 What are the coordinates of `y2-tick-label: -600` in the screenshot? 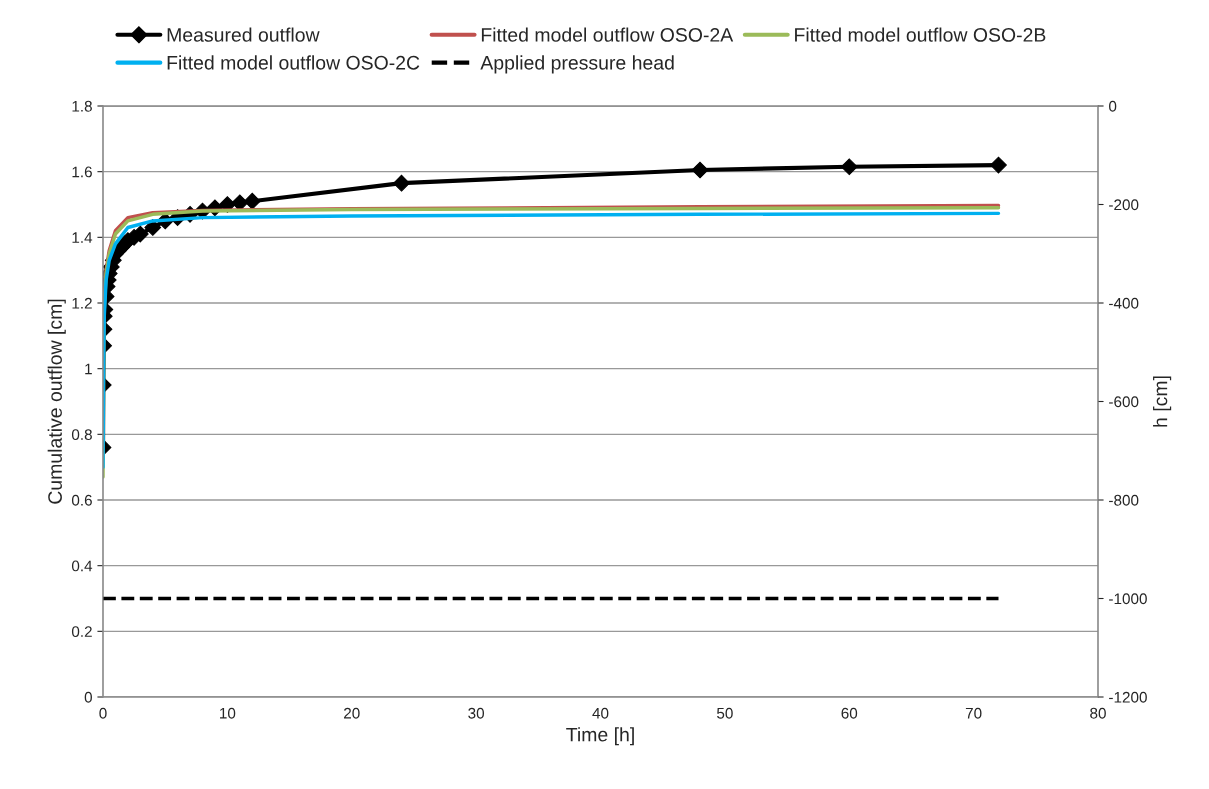 It's located at (1124, 402).